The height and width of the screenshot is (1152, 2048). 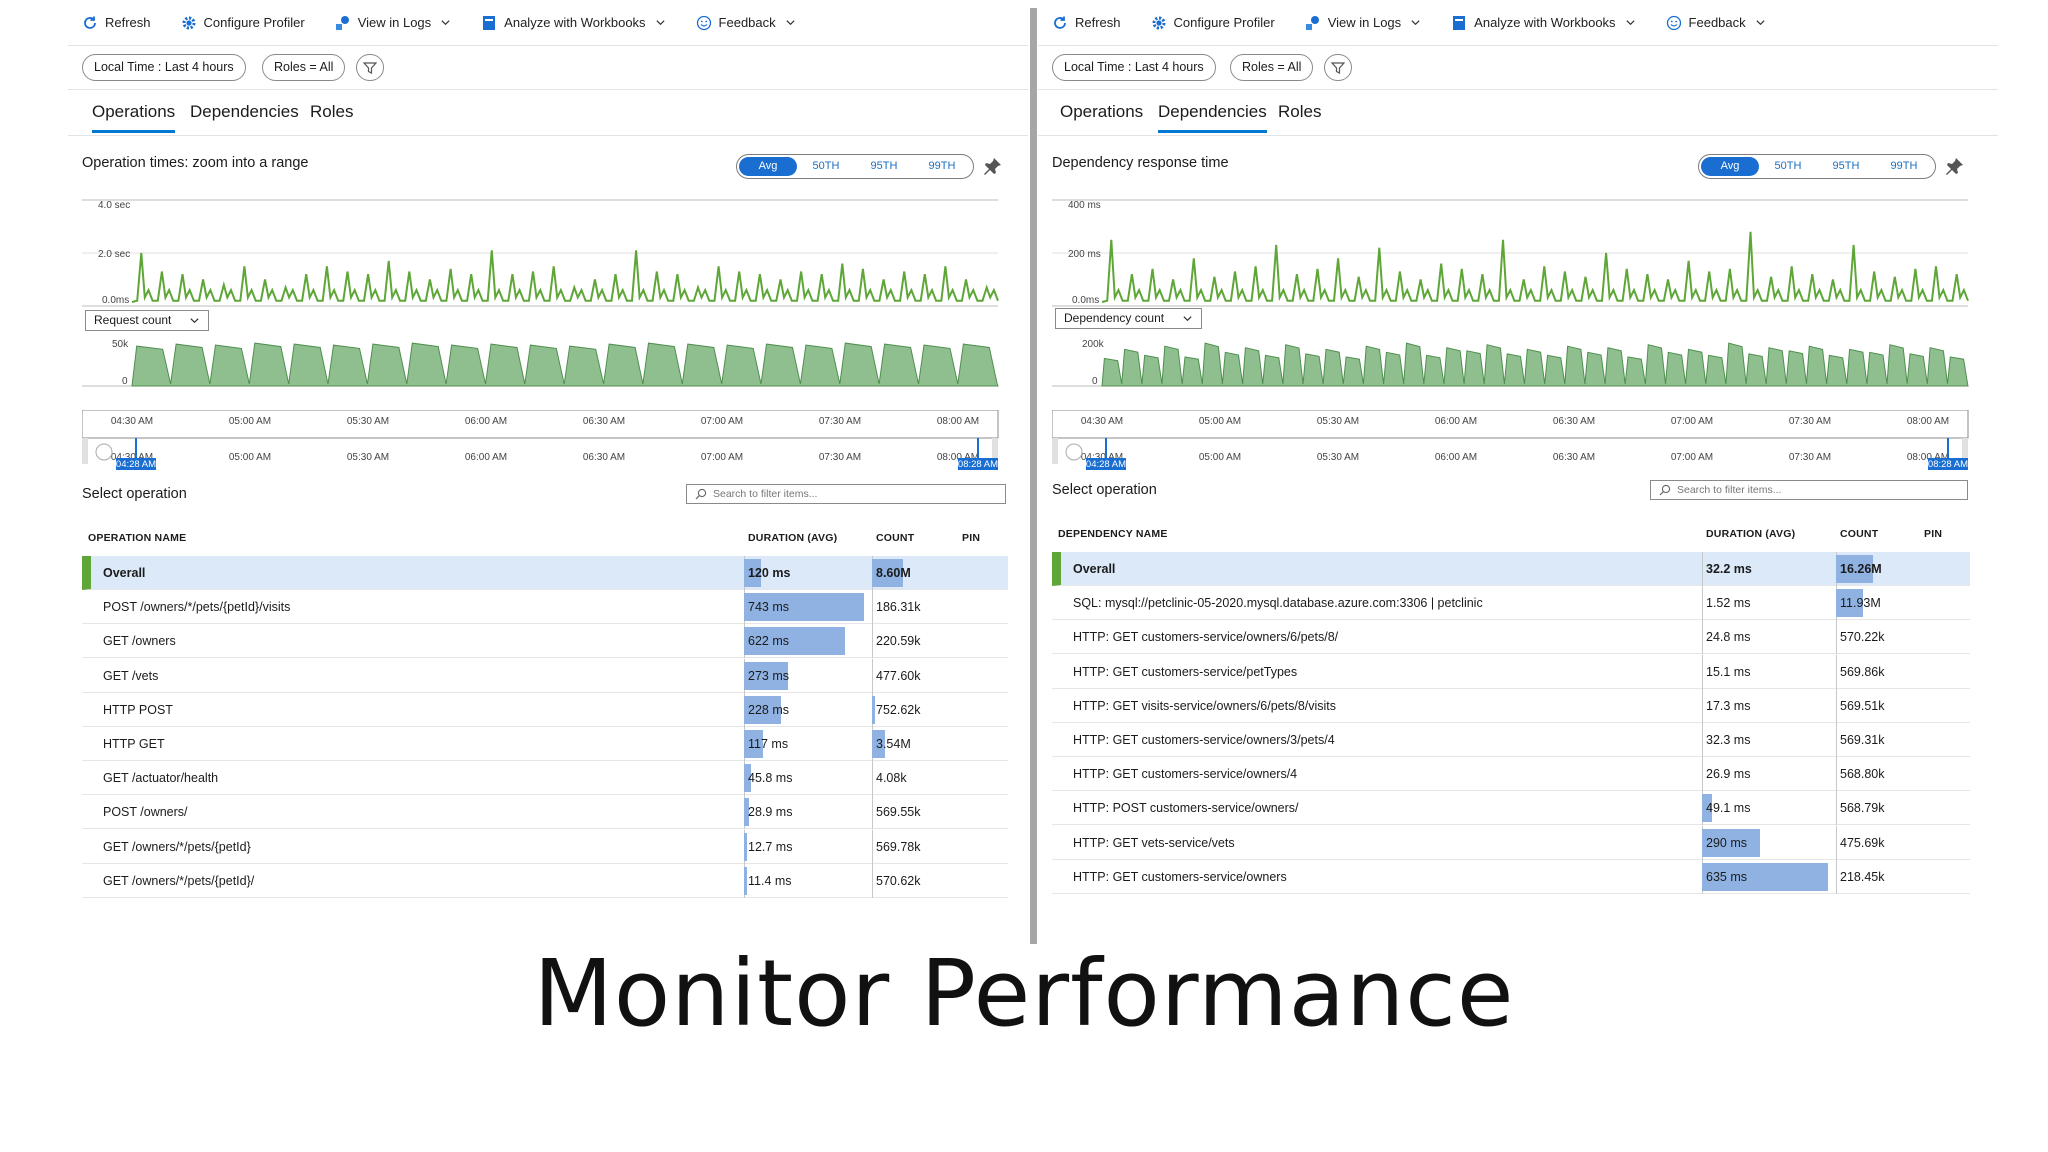 What do you see at coordinates (898, 709) in the screenshot?
I see `count-value: 752.62k` at bounding box center [898, 709].